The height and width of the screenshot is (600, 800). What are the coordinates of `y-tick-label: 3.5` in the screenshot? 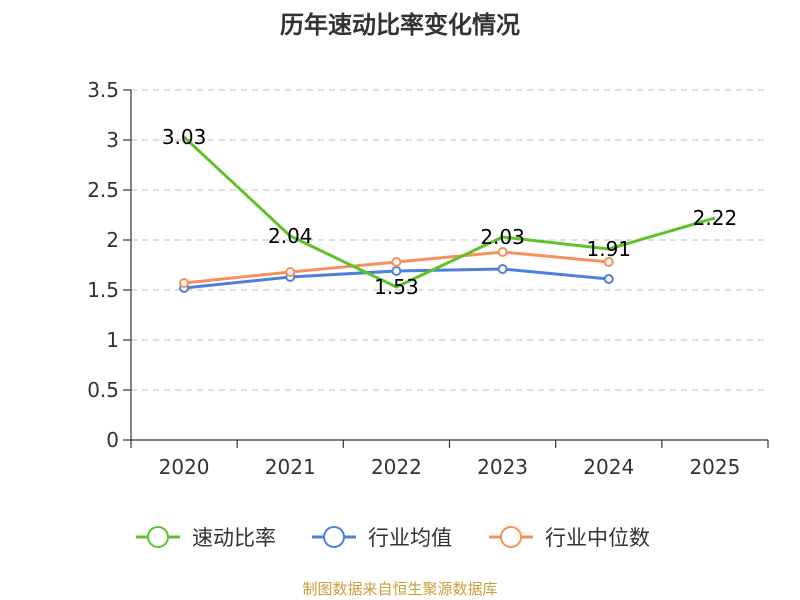 It's located at (103, 90).